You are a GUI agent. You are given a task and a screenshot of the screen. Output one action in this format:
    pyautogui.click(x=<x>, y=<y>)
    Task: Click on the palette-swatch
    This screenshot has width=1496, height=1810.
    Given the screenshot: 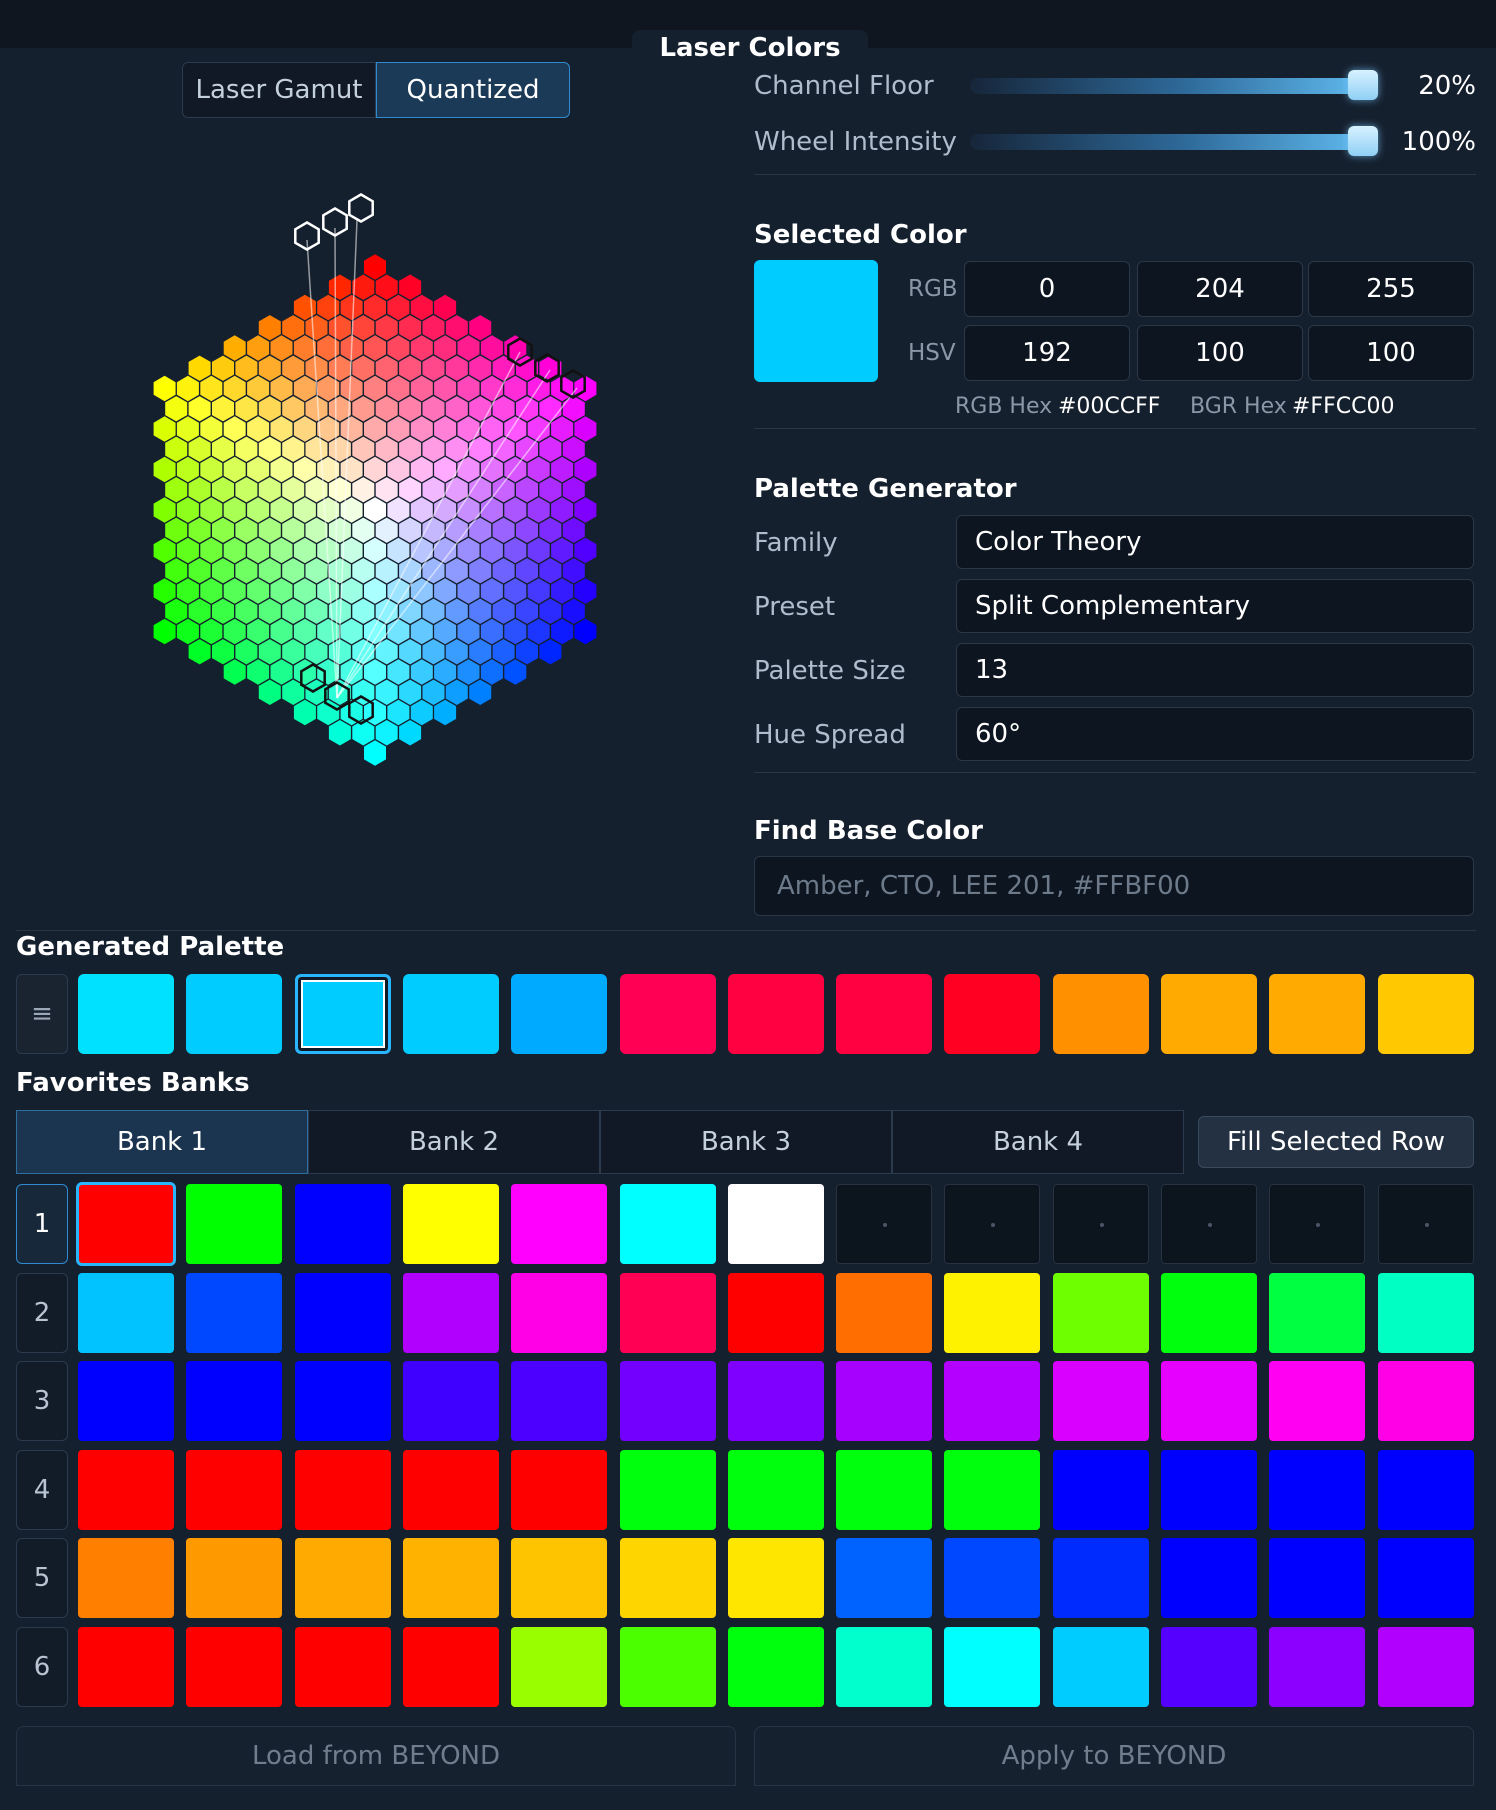 What is the action you would take?
    pyautogui.click(x=450, y=1014)
    